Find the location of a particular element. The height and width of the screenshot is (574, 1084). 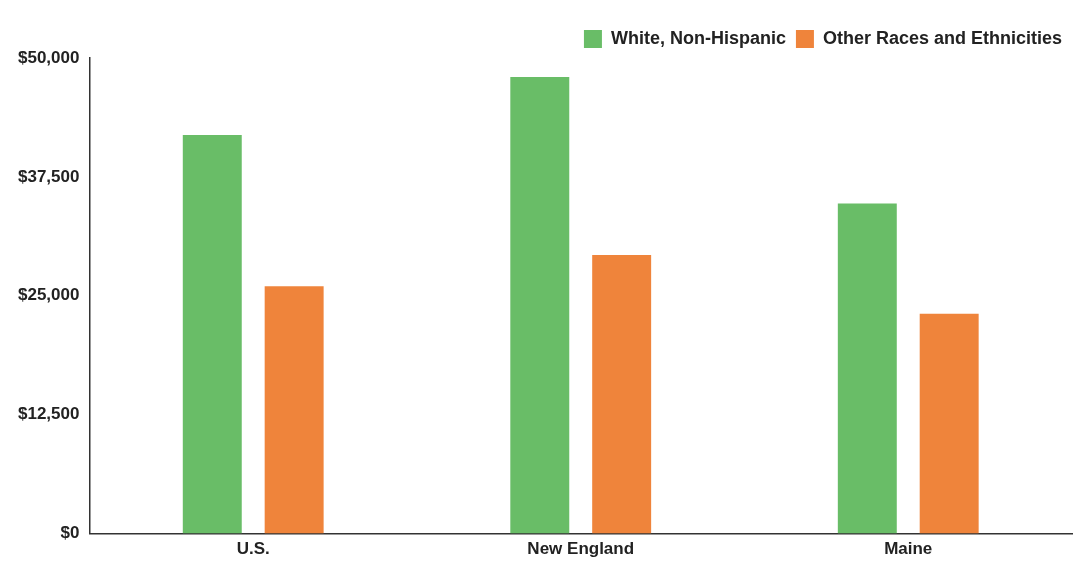

legend-label: White, Non-Hispanic is located at coordinates (698, 37).